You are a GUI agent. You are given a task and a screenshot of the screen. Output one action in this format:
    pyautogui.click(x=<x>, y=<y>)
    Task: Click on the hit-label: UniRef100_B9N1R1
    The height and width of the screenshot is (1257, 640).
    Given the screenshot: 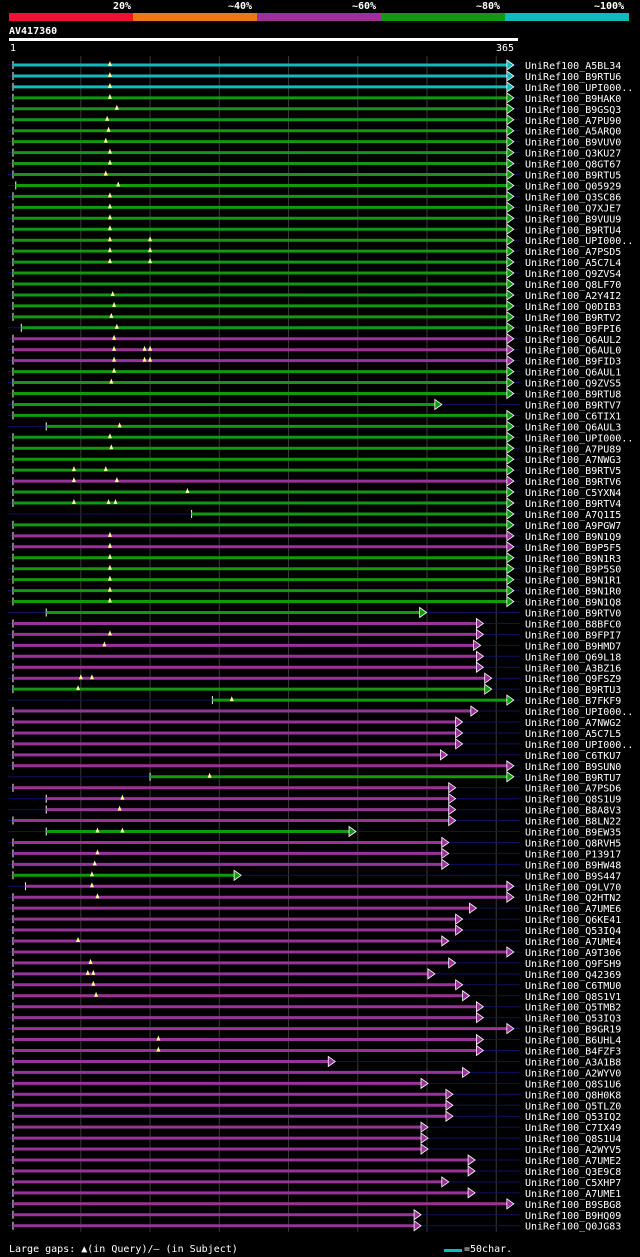 What is the action you would take?
    pyautogui.click(x=573, y=581)
    